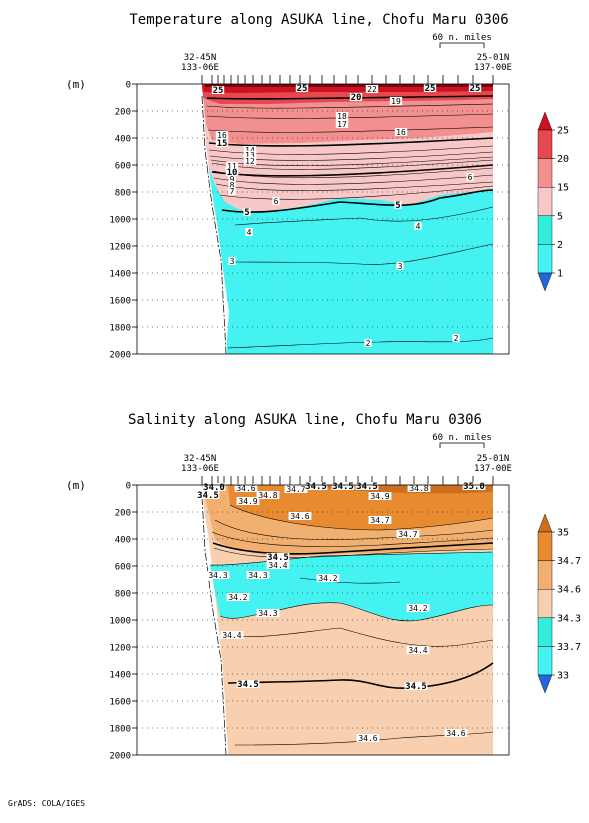 The width and height of the screenshot is (589, 823). Describe the element at coordinates (222, 135) in the screenshot. I see `contour-label: 16` at that location.